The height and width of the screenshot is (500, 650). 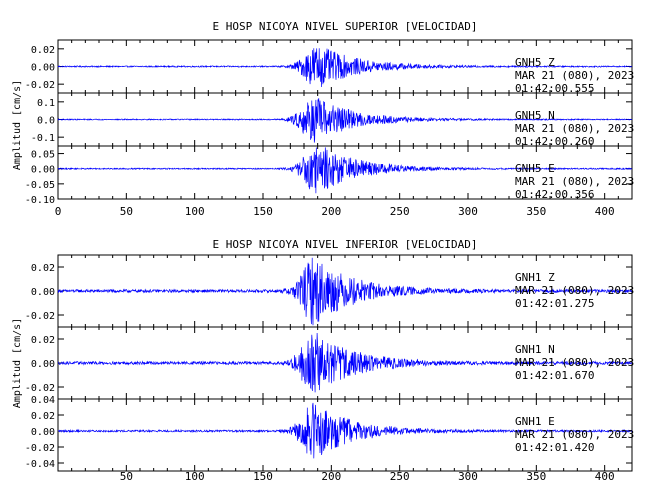 What do you see at coordinates (554, 88) in the screenshot?
I see `time-label: 01:42:00.555` at bounding box center [554, 88].